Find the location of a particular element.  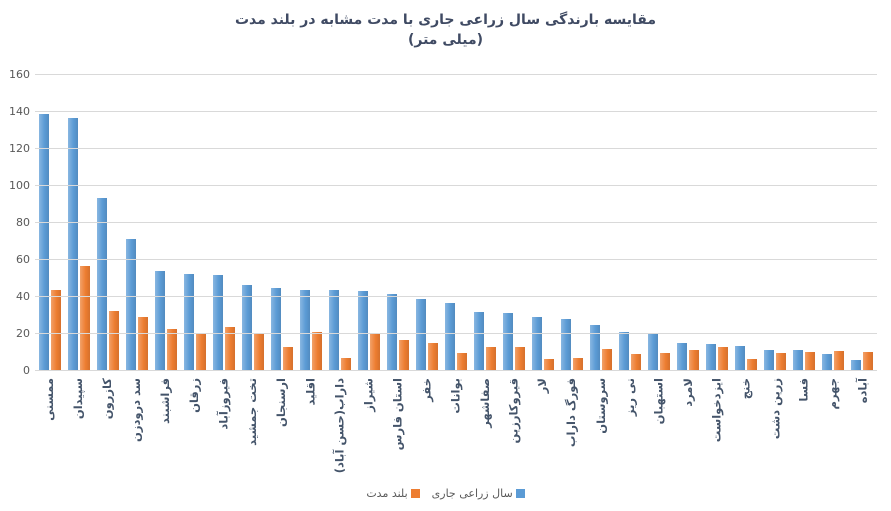

x-axis-label: استهبان is located at coordinates (658, 401).